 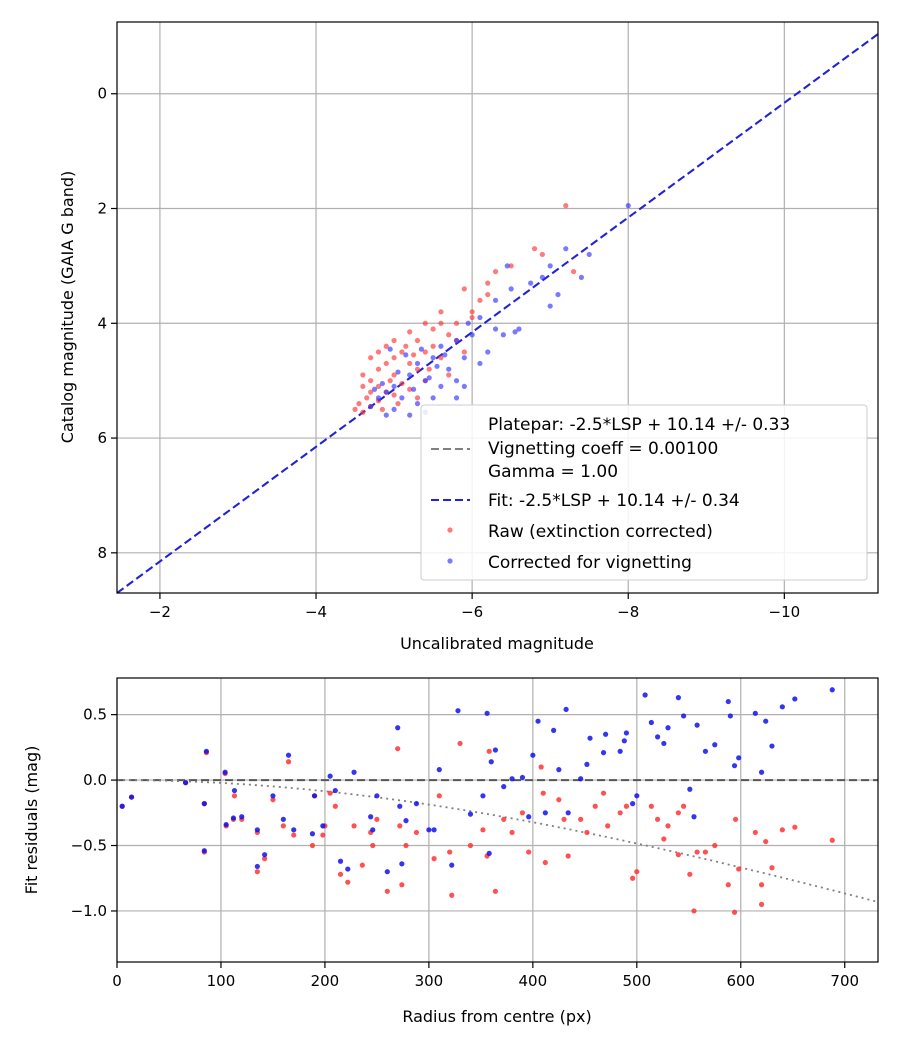 What do you see at coordinates (89, 911) in the screenshot?
I see `bot-y-tick-label: −1.0` at bounding box center [89, 911].